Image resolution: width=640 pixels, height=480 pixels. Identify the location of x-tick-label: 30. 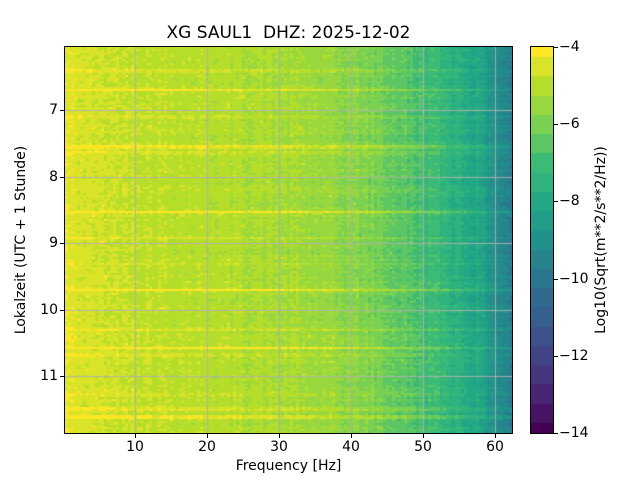
(279, 447).